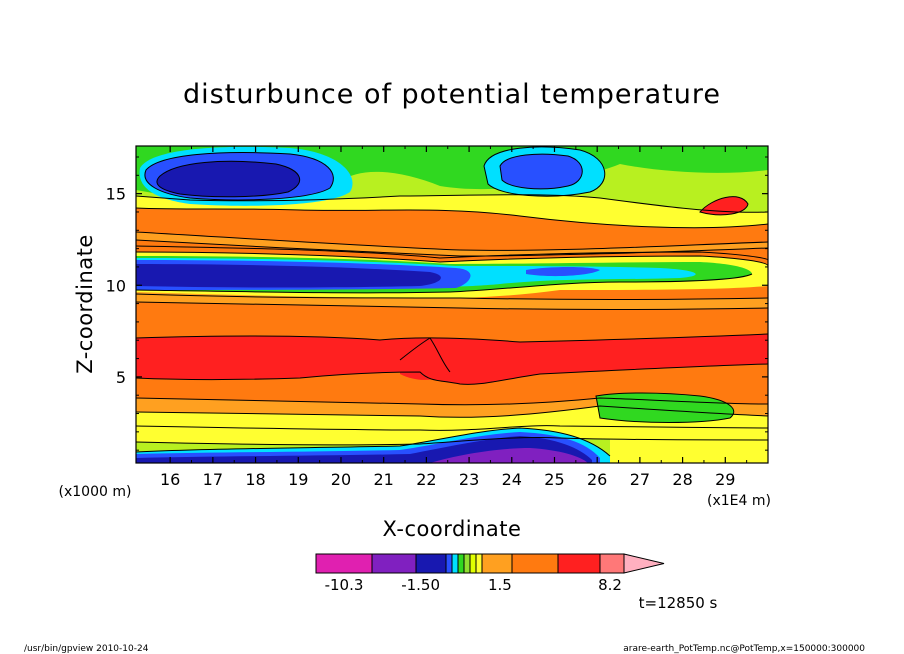 Image resolution: width=904 pixels, height=654 pixels. What do you see at coordinates (725, 479) in the screenshot?
I see `x-tick-label: 29` at bounding box center [725, 479].